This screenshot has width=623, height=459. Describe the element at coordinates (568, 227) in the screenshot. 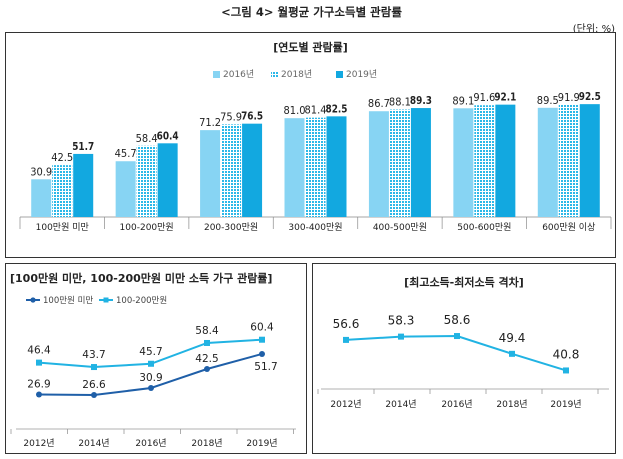

I see `x-tick-label: 600만원 이상` at that location.